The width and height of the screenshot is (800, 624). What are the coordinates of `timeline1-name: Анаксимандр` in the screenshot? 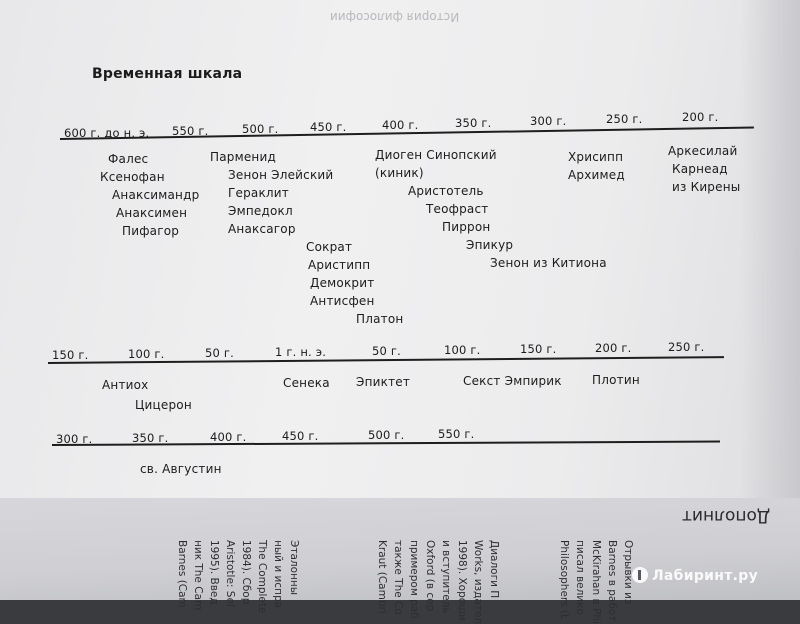 It's located at (156, 195).